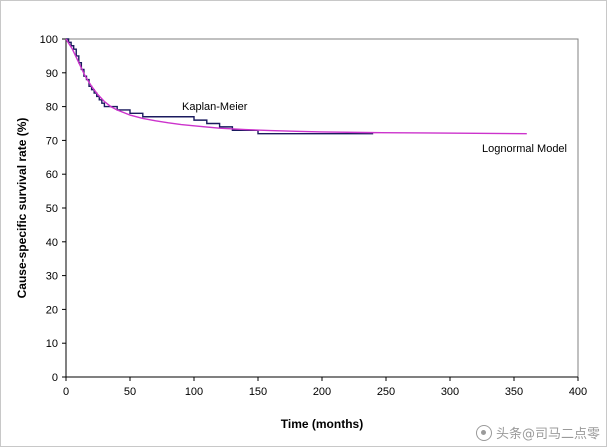 Image resolution: width=607 pixels, height=447 pixels. I want to click on y-tick-label: 10, so click(52, 344).